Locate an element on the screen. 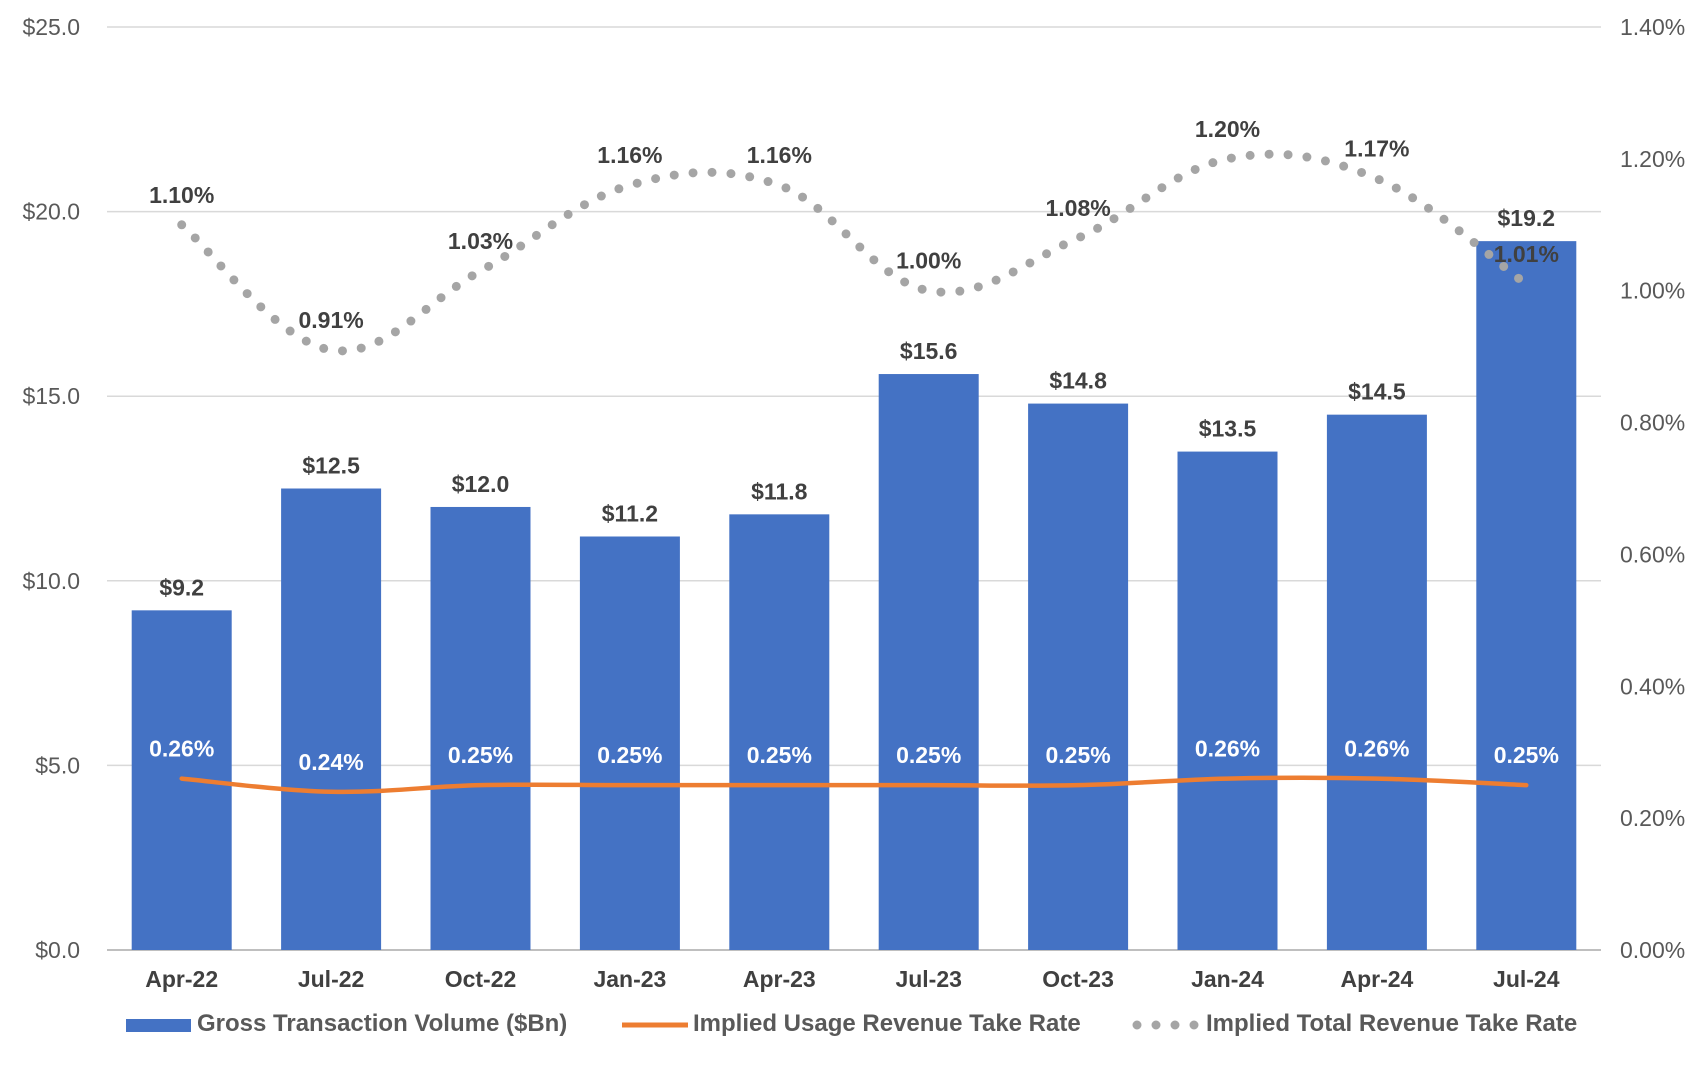 The image size is (1708, 1071). y-left-tick-label: $15.0 is located at coordinates (51, 396).